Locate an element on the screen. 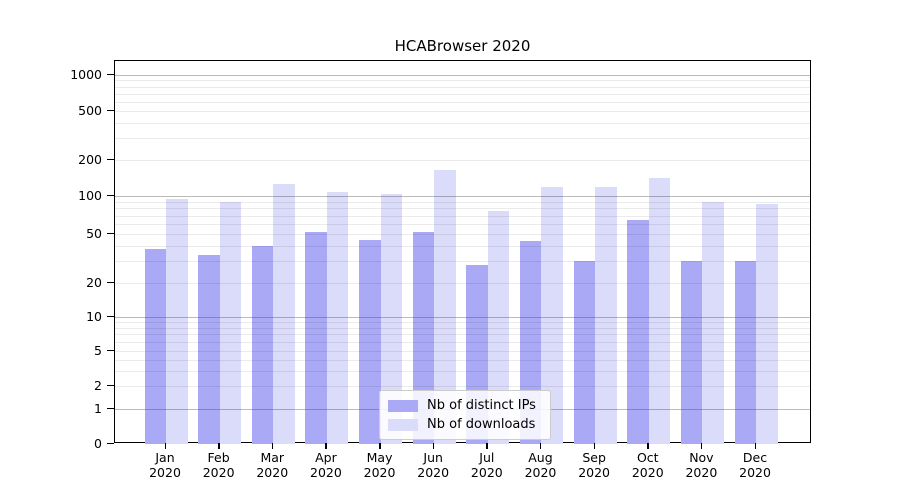 The height and width of the screenshot is (500, 900). bar-nb-of-downloads-mar-2020 is located at coordinates (284, 314).